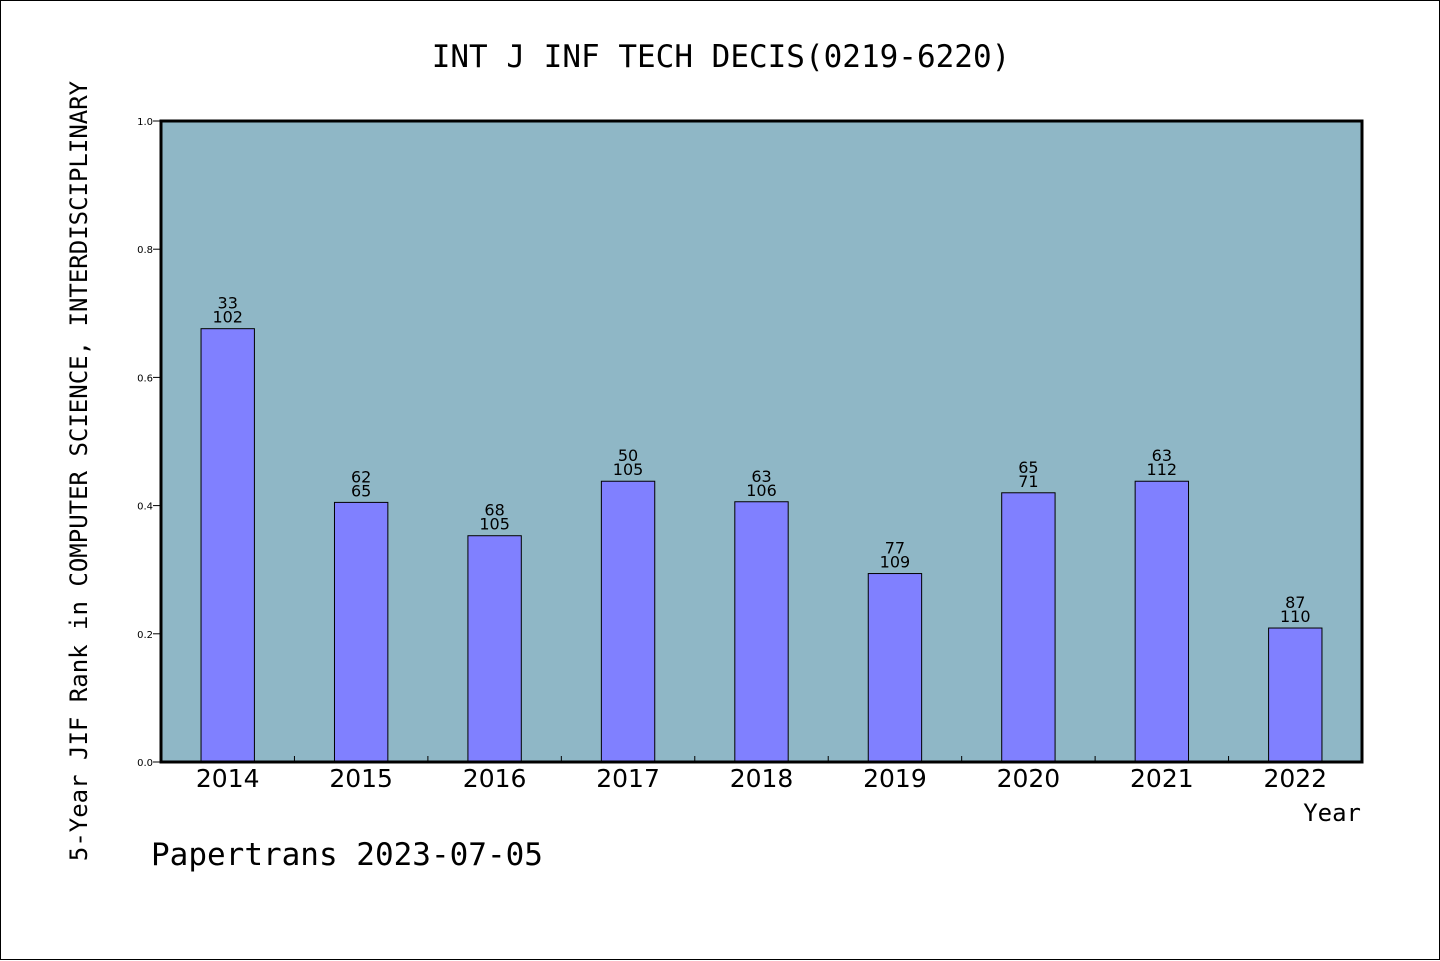 This screenshot has height=961, width=1440. Describe the element at coordinates (721, 57) in the screenshot. I see `chart-title: INT J INF TECH DECIS(0219-6220)` at that location.